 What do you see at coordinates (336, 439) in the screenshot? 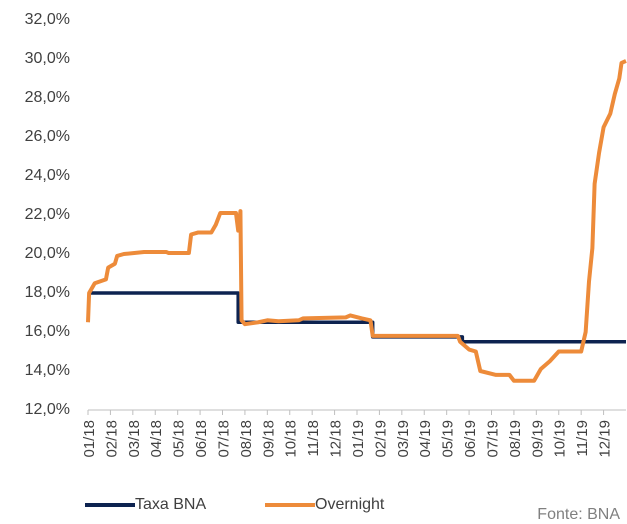
I see `x-tick-label: 12/18` at bounding box center [336, 439].